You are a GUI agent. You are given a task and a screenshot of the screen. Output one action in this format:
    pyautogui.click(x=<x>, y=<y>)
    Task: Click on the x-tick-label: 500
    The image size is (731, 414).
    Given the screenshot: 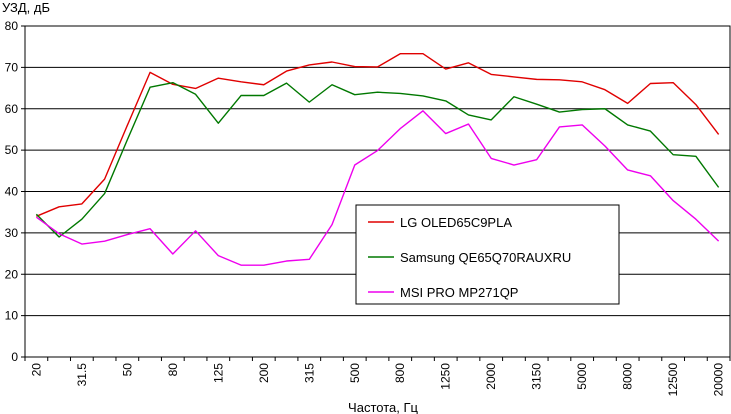 What is the action you would take?
    pyautogui.click(x=355, y=373)
    